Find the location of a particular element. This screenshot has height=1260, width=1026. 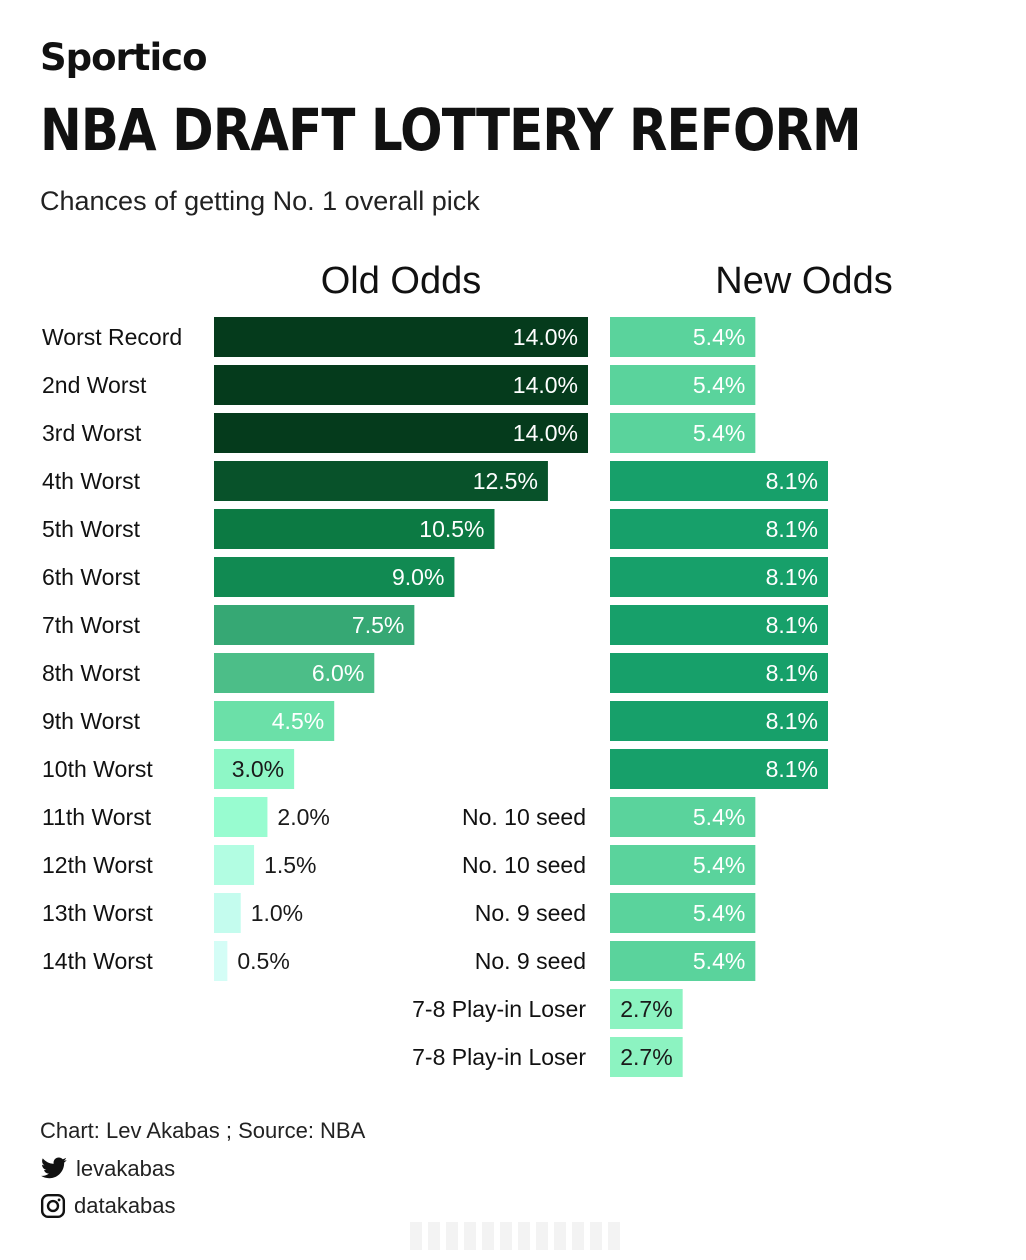

old-odds-category-label: 2nd Worst is located at coordinates (94, 385).